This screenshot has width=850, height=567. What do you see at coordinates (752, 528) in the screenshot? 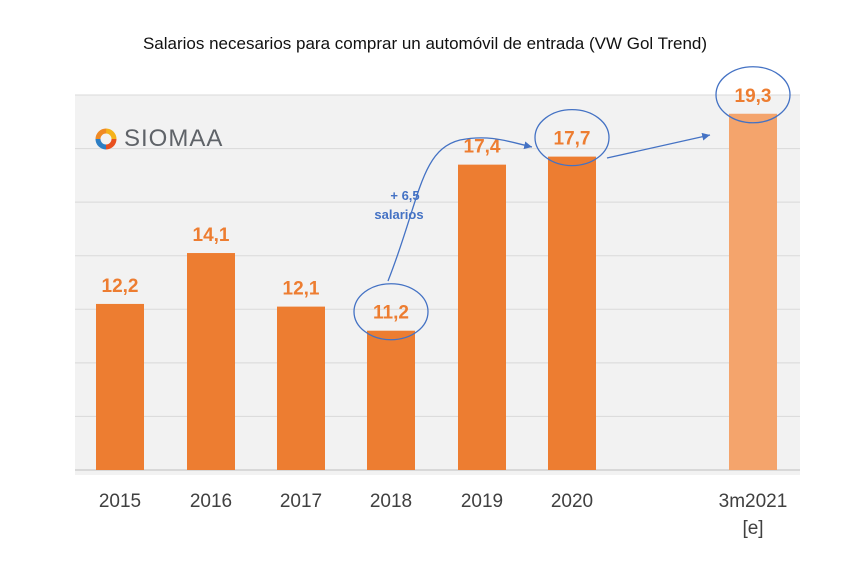
I see `x-tick-label: [e]` at bounding box center [752, 528].